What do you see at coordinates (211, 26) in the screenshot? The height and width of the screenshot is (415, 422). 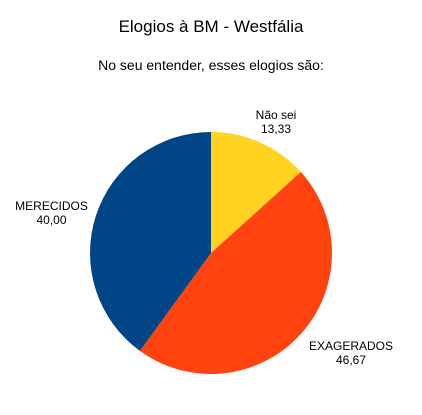 I see `chart-title: Elogios à BM - Westfália` at bounding box center [211, 26].